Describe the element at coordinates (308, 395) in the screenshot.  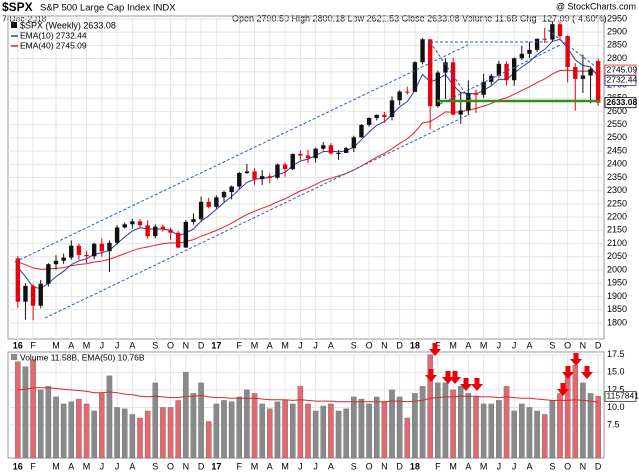
I see `volume-ema-line` at that location.